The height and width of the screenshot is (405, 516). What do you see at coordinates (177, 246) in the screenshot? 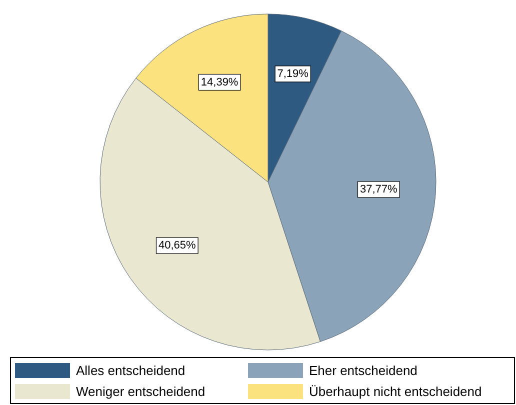
I see `data-label: 40,65%` at bounding box center [177, 246].